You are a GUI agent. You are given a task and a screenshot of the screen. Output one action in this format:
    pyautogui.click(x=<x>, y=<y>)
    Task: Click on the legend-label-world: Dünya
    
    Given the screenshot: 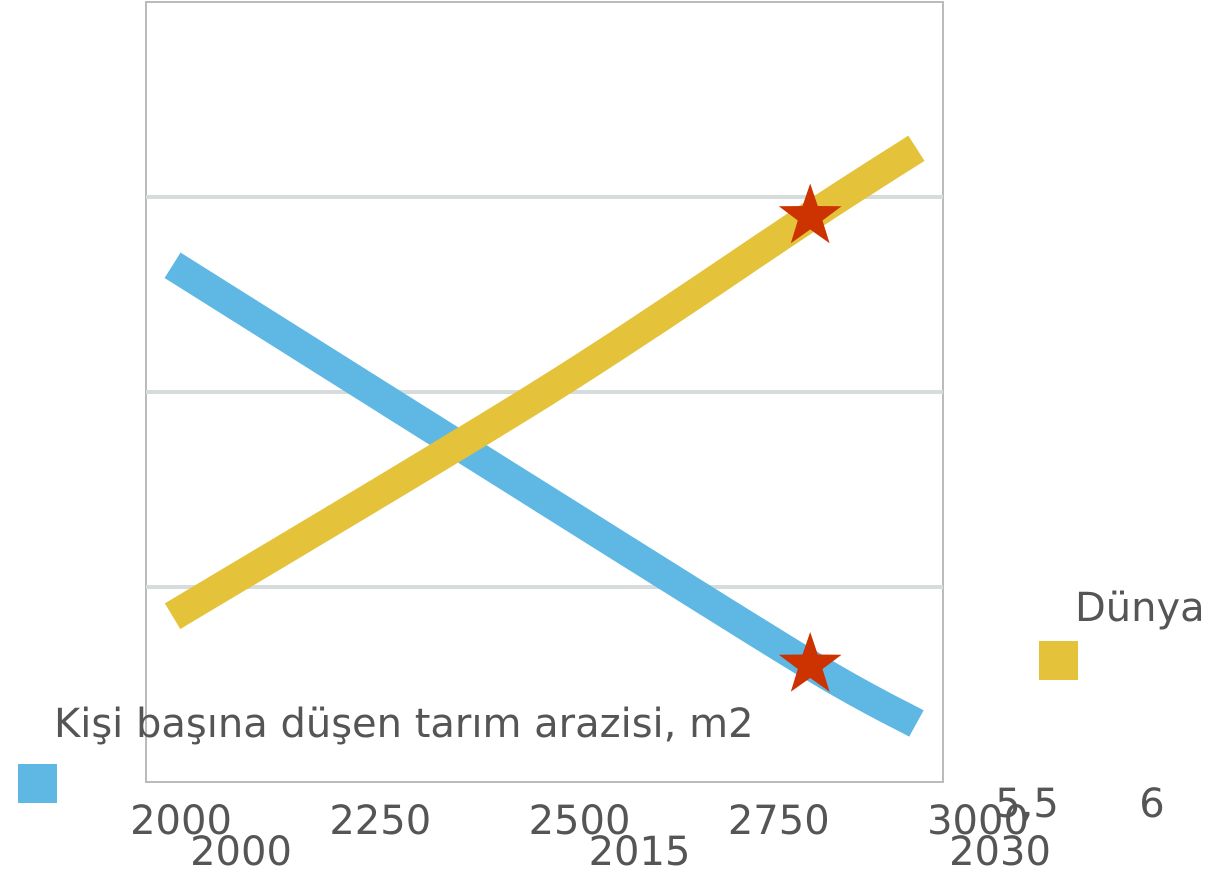 What is the action you would take?
    pyautogui.click(x=1140, y=608)
    